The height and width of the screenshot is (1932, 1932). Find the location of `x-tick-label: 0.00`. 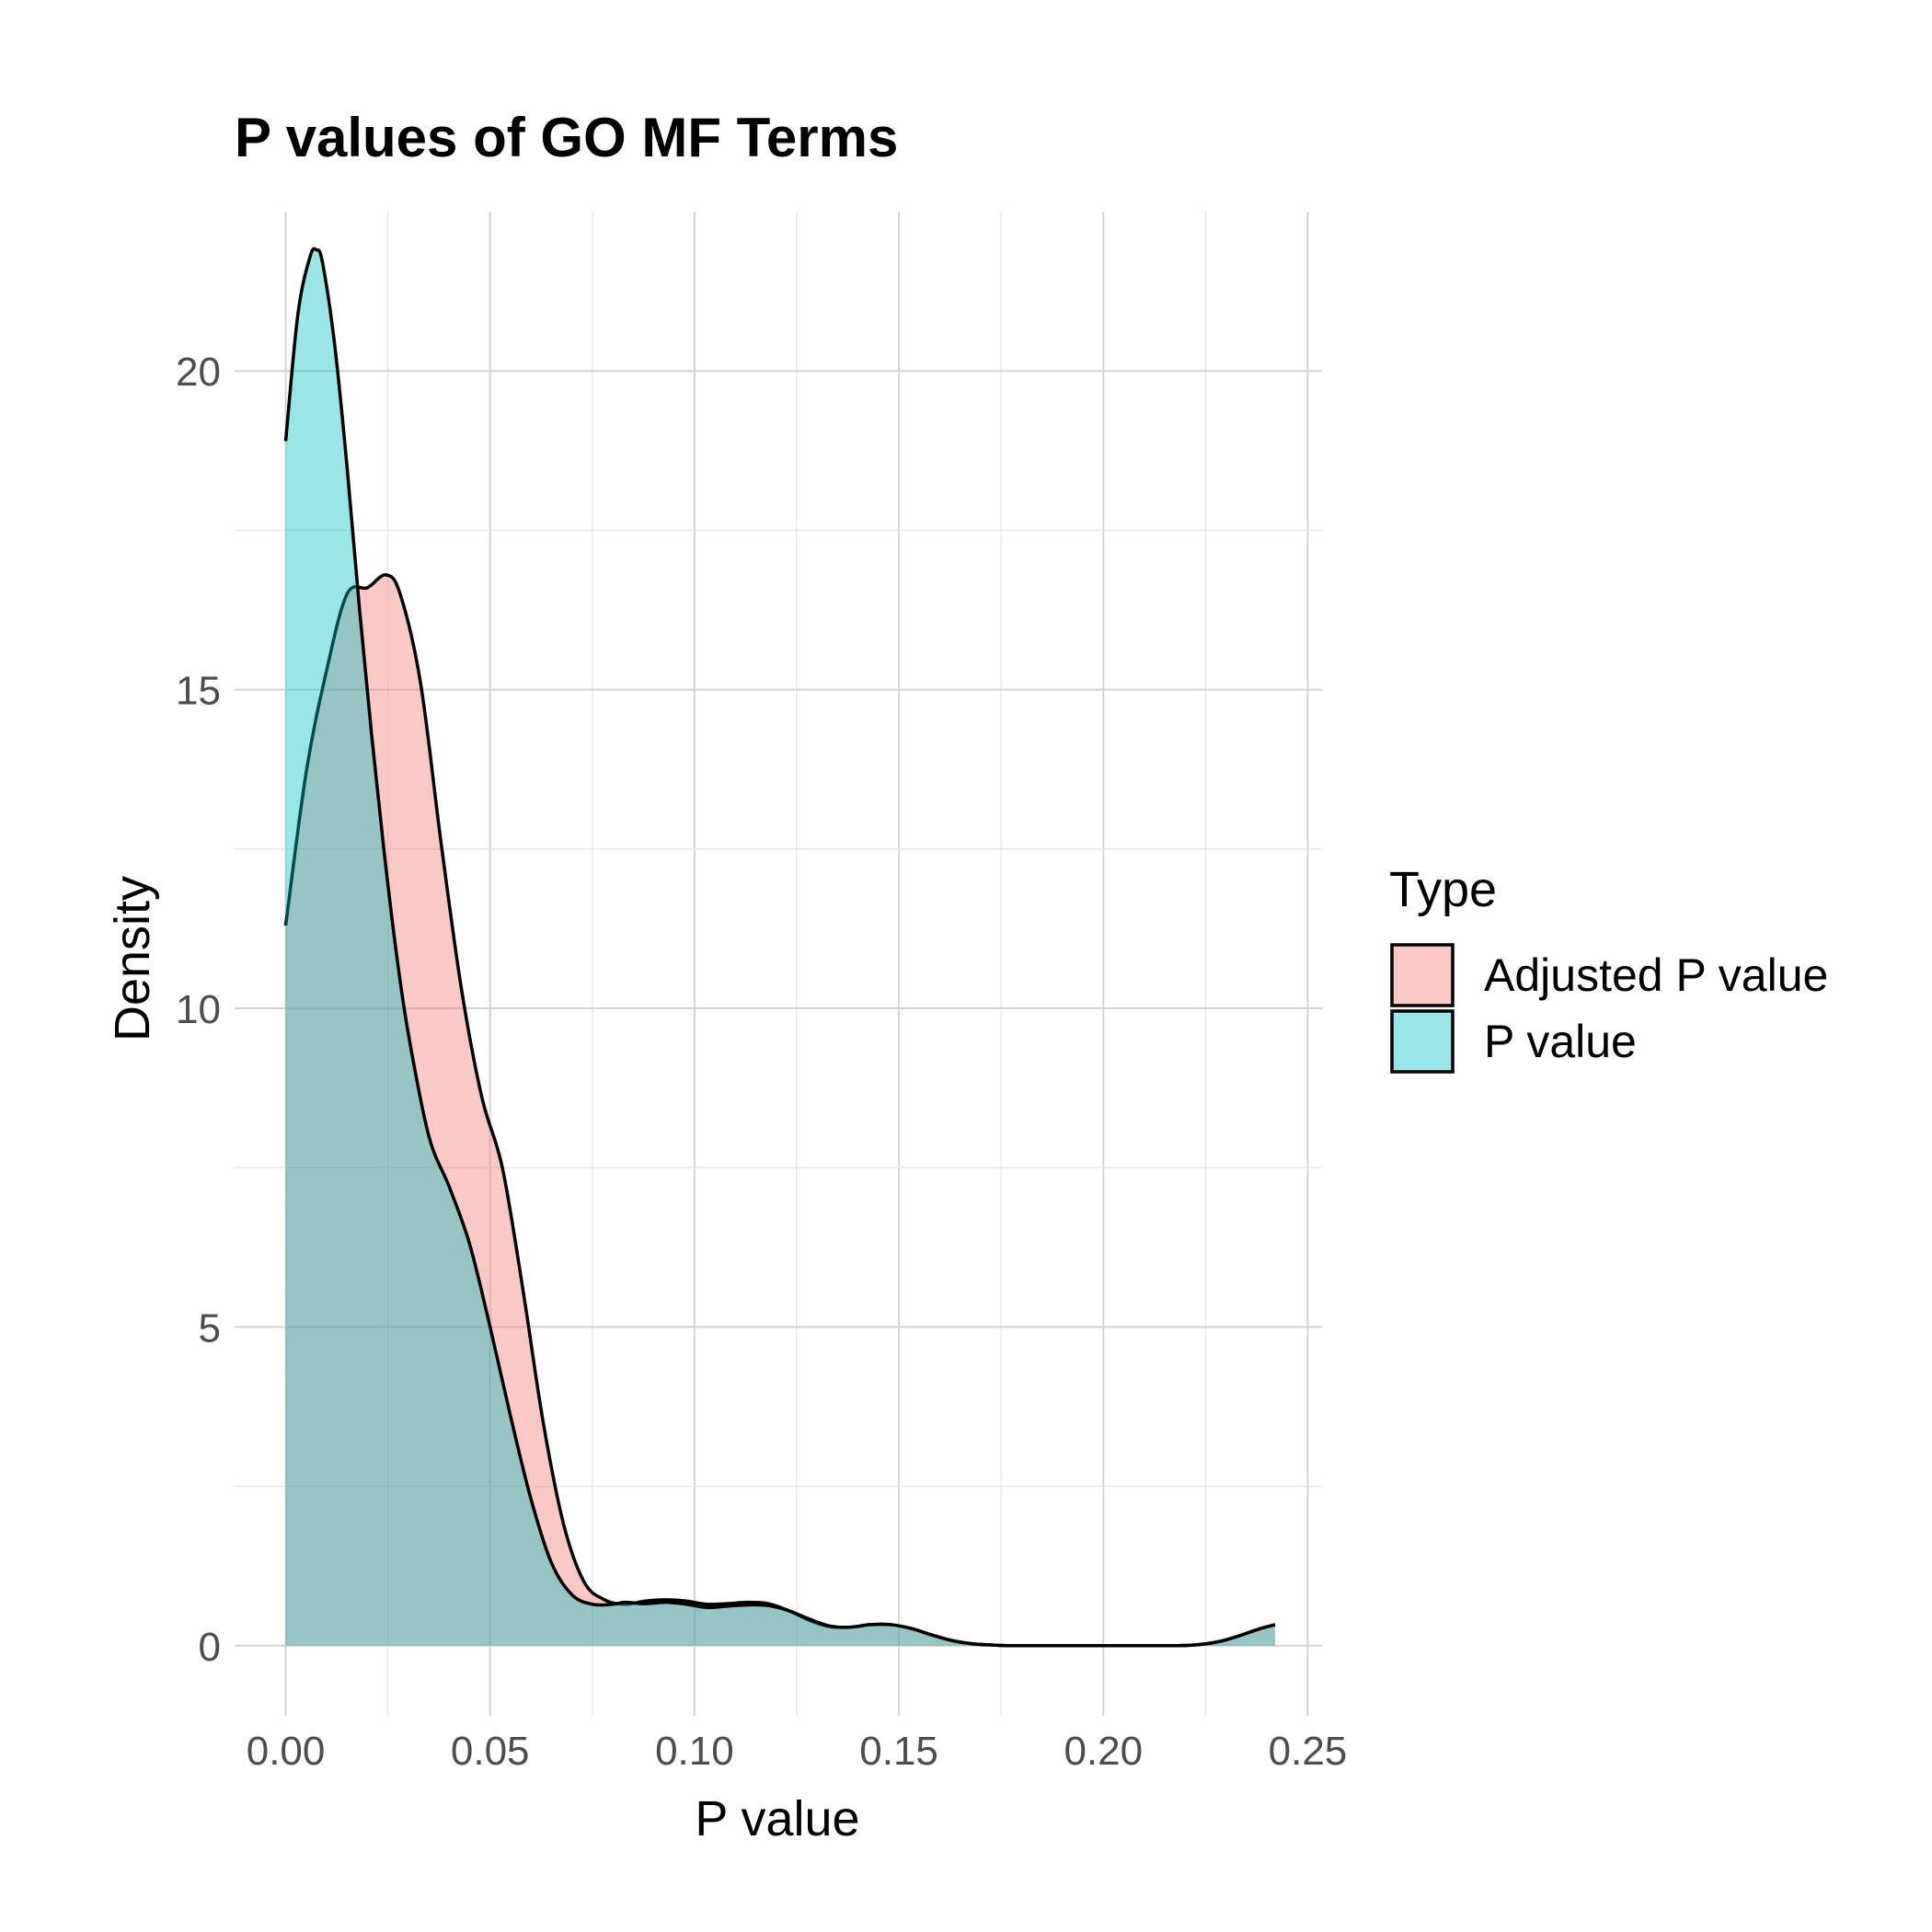

x-tick-label: 0.00 is located at coordinates (286, 1751).